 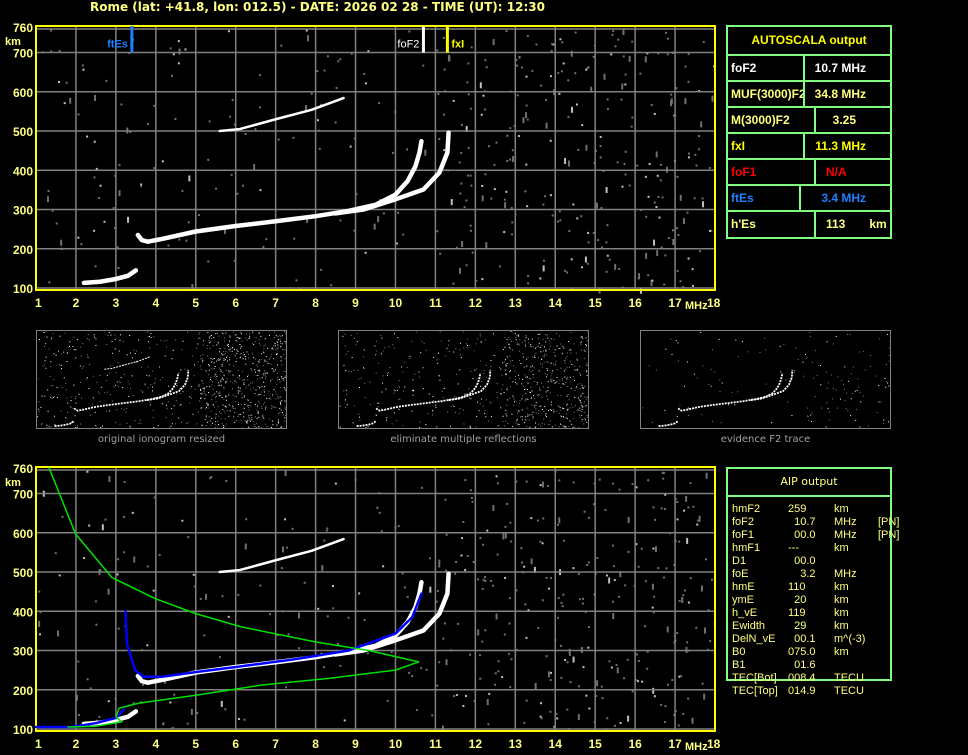 What do you see at coordinates (815, 522) in the screenshot?
I see `aip-row: foF2 10.7 MHz [PN]` at bounding box center [815, 522].